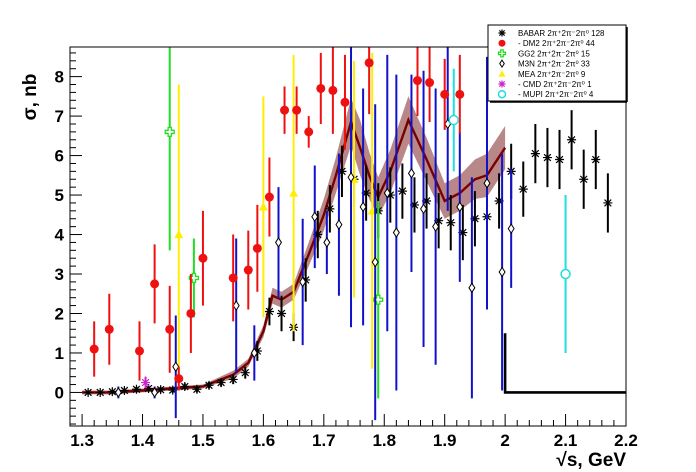 The image size is (696, 472). What do you see at coordinates (59, 77) in the screenshot?
I see `y-tick-label: 8` at bounding box center [59, 77].